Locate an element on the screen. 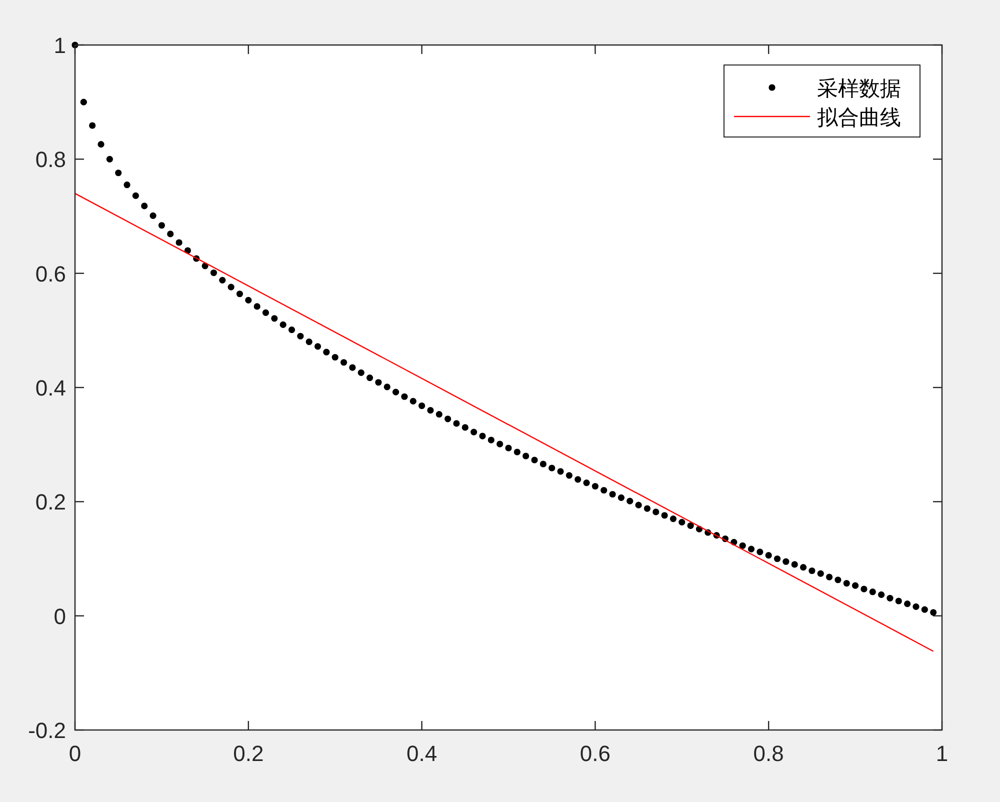  y-tick-label: -0.2 is located at coordinates (47, 730).